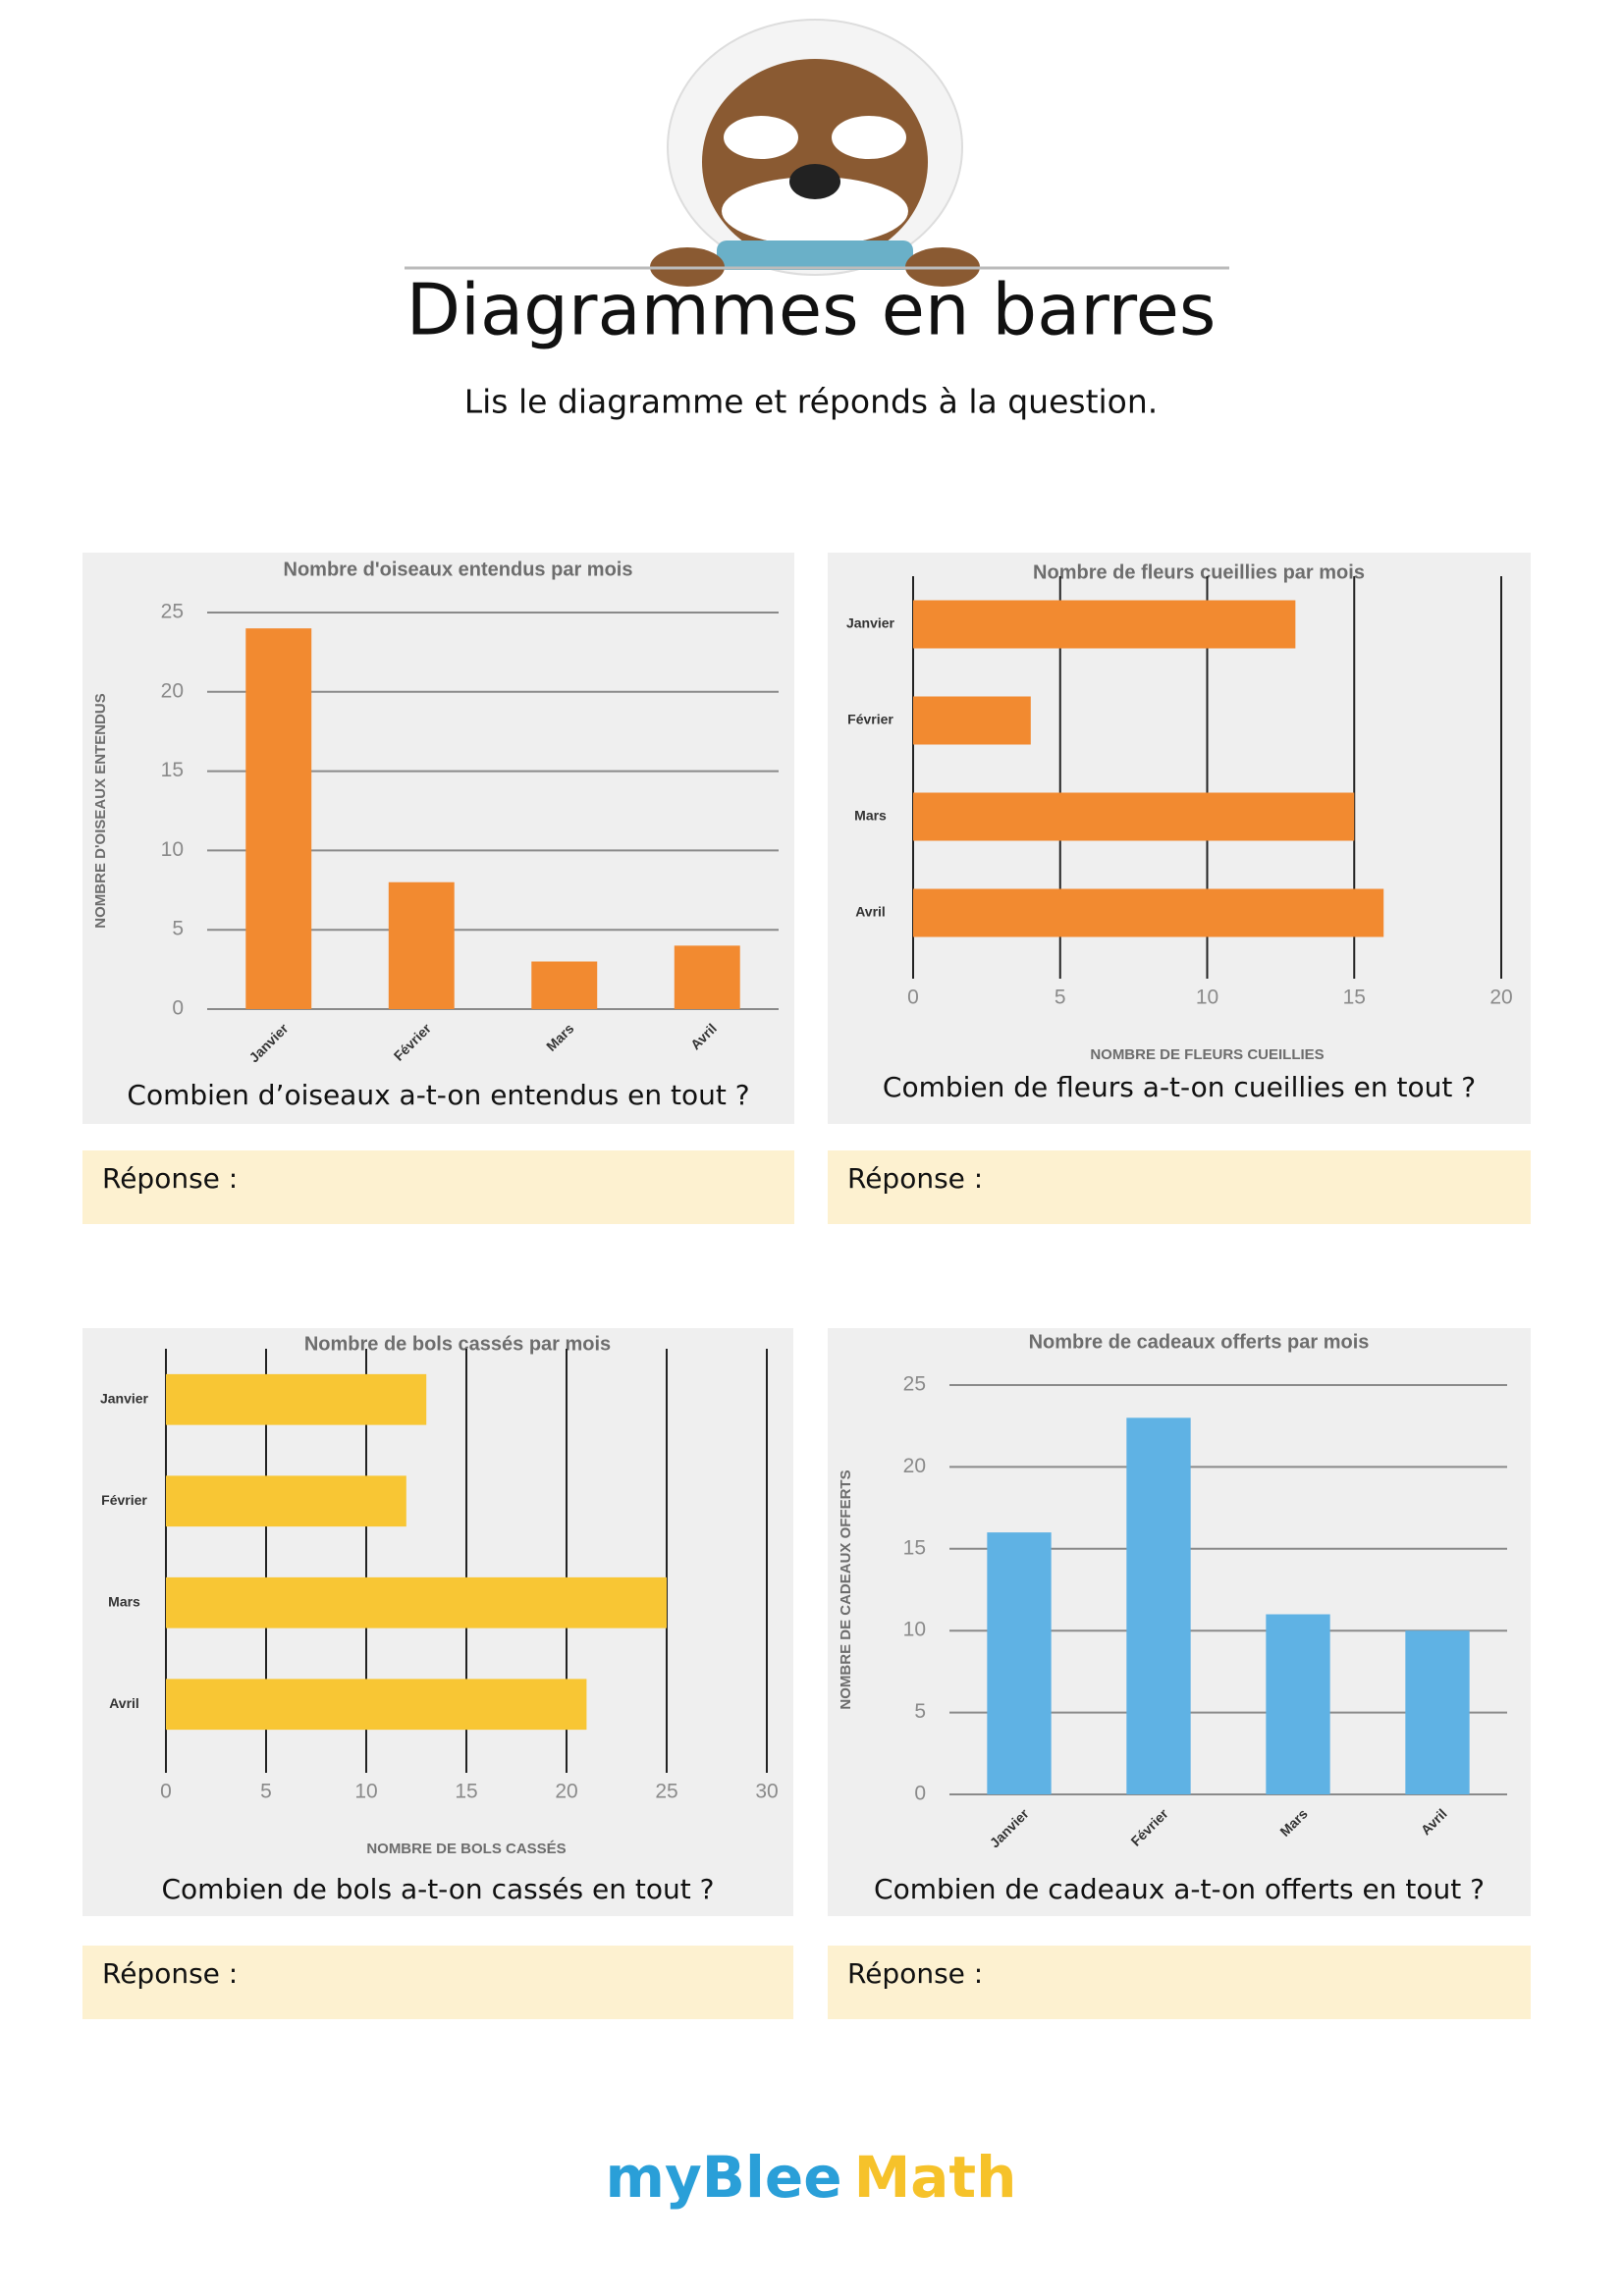 This screenshot has height=2296, width=1623. I want to click on mascot, so click(815, 153).